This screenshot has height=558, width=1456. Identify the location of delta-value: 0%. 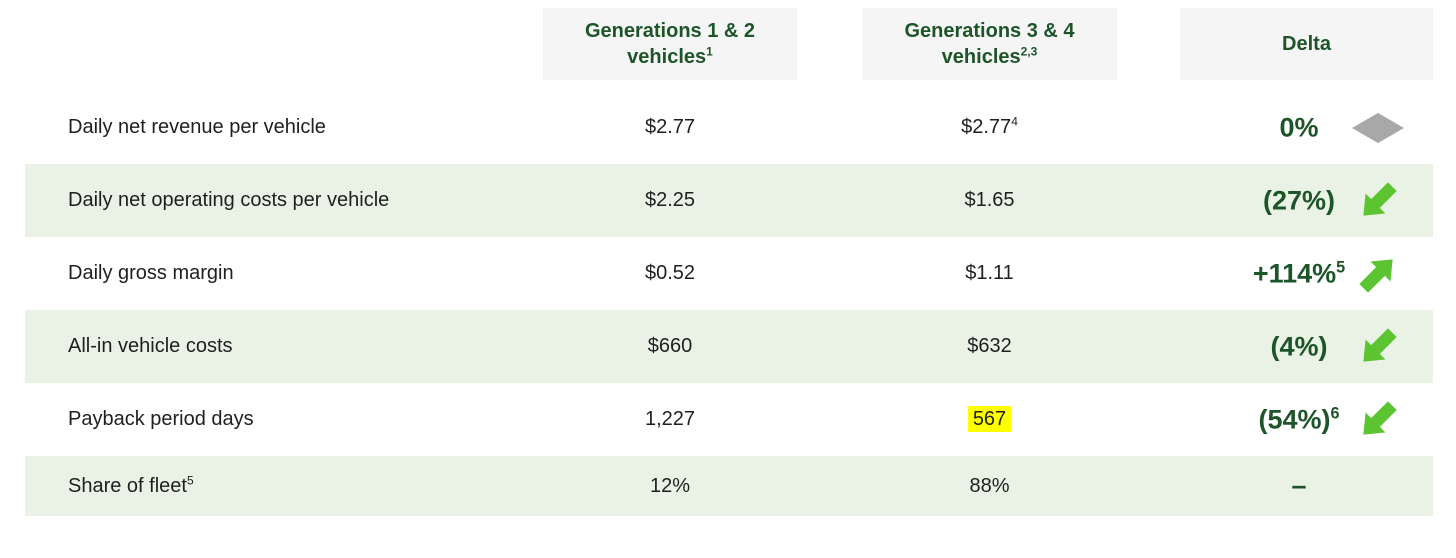
(1299, 127).